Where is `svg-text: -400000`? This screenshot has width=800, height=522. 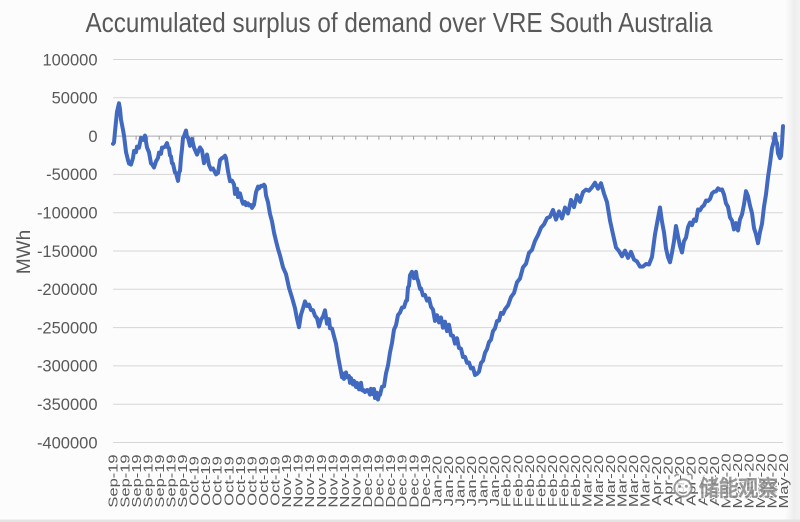
svg-text: -400000 is located at coordinates (67, 443).